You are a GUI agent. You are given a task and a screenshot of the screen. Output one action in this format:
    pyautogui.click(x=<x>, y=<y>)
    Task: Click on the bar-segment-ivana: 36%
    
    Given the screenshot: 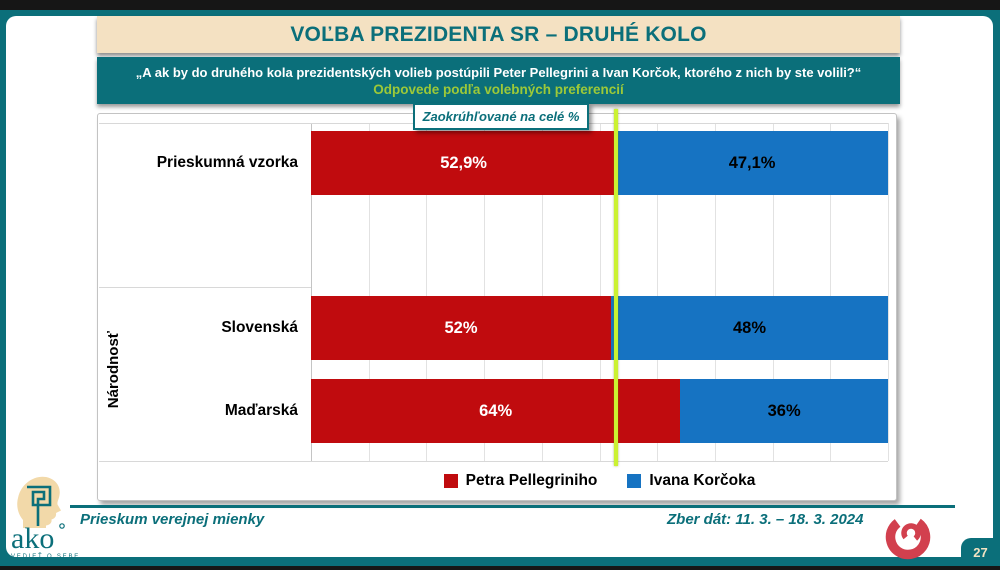 What is the action you would take?
    pyautogui.click(x=784, y=411)
    